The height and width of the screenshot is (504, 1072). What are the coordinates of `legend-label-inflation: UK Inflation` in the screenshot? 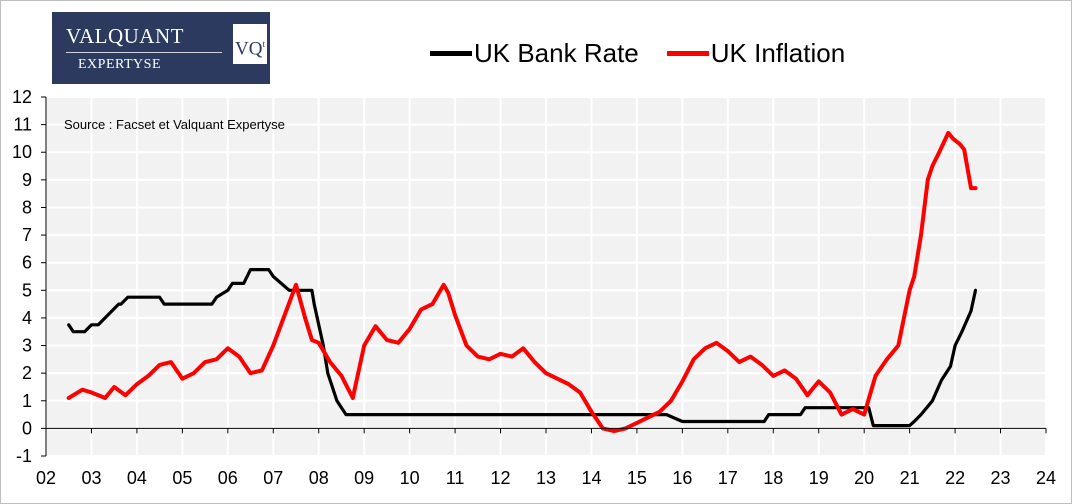 It's located at (778, 52).